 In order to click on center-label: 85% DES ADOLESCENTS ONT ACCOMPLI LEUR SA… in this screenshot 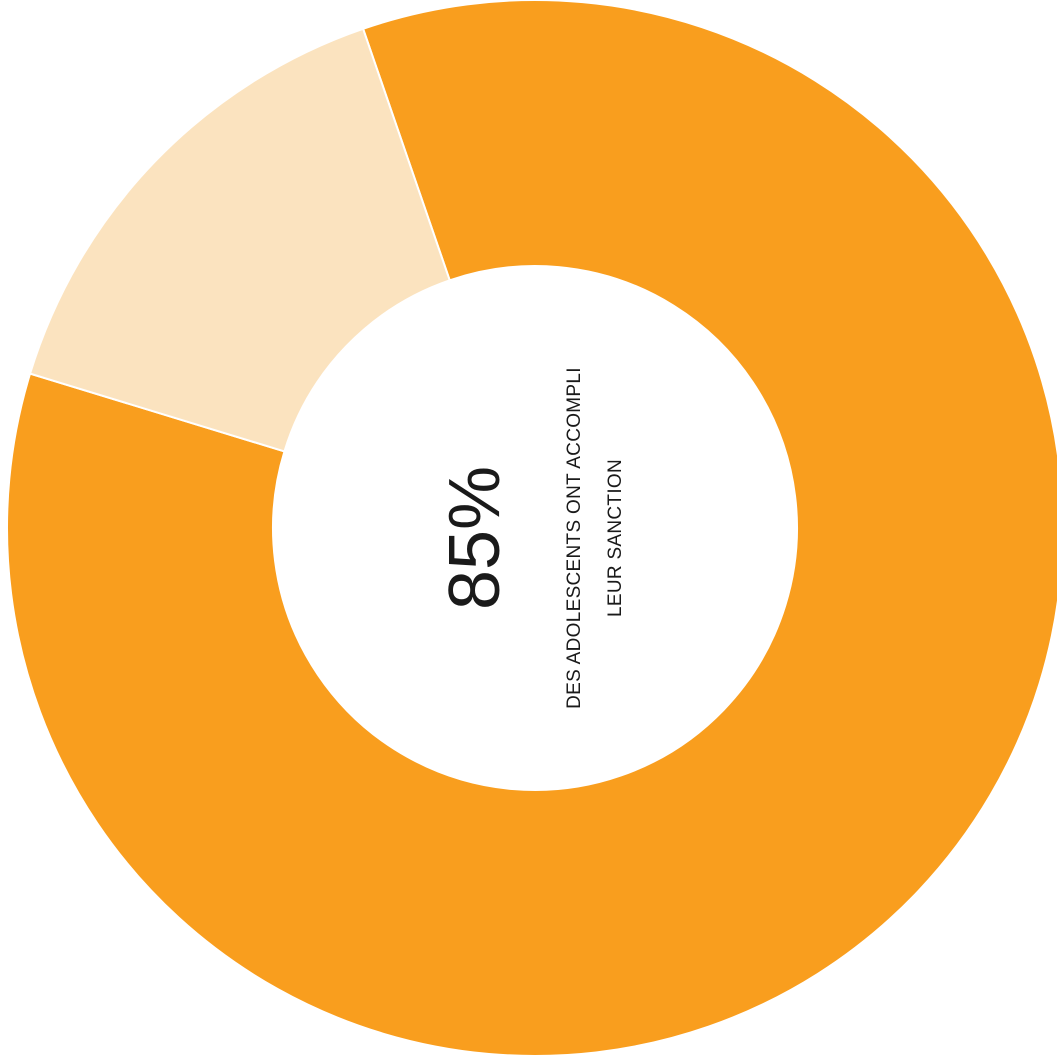, I will do `click(530, 538)`.